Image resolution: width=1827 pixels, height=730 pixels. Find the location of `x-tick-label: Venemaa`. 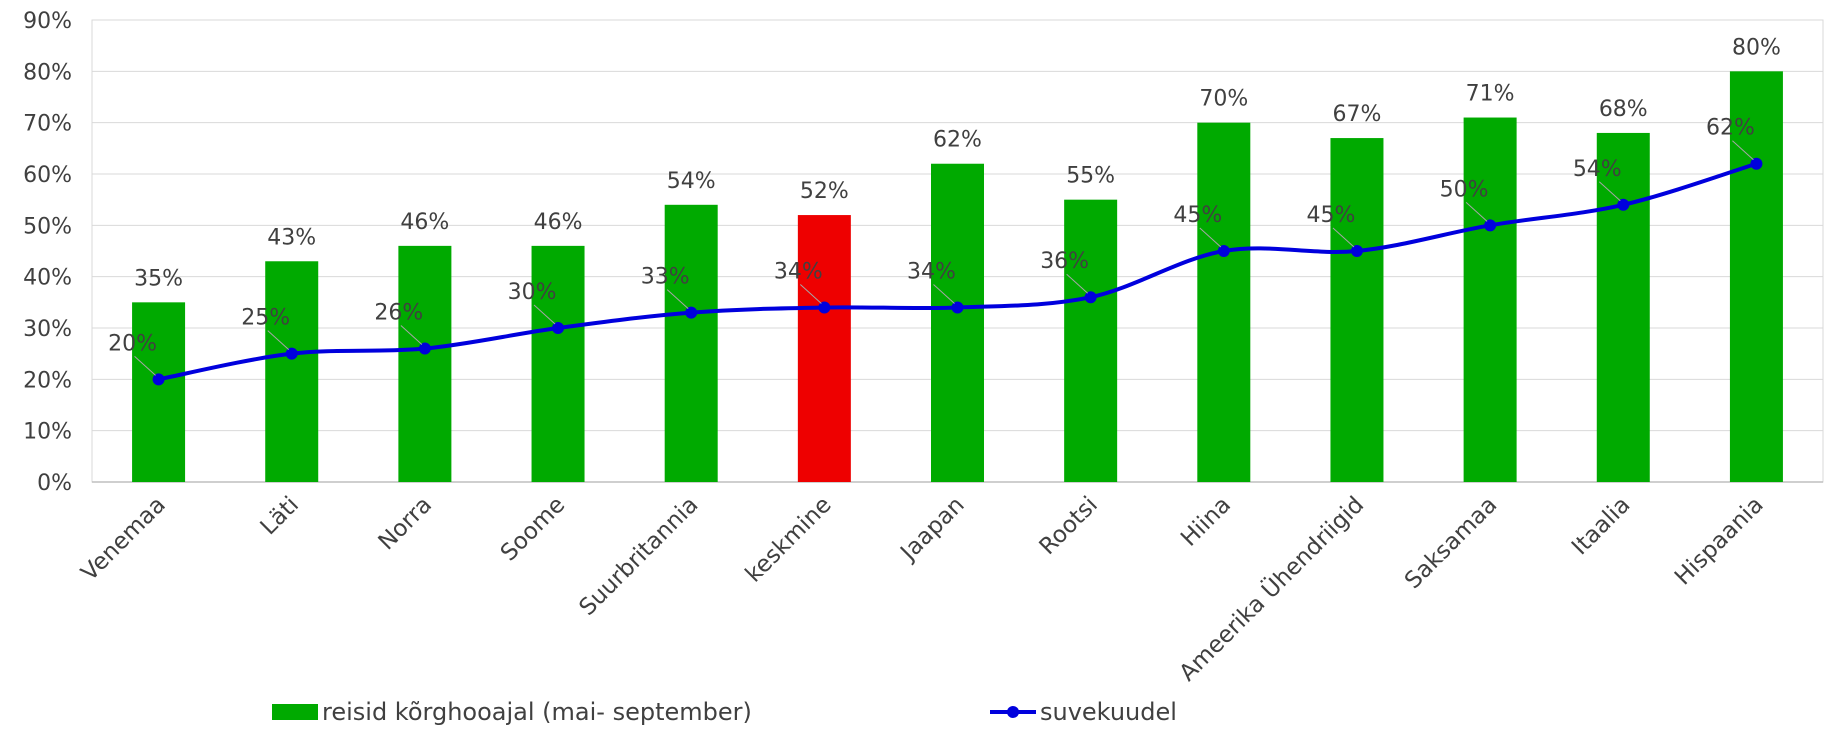

x-tick-label: Venemaa is located at coordinates (123, 539).